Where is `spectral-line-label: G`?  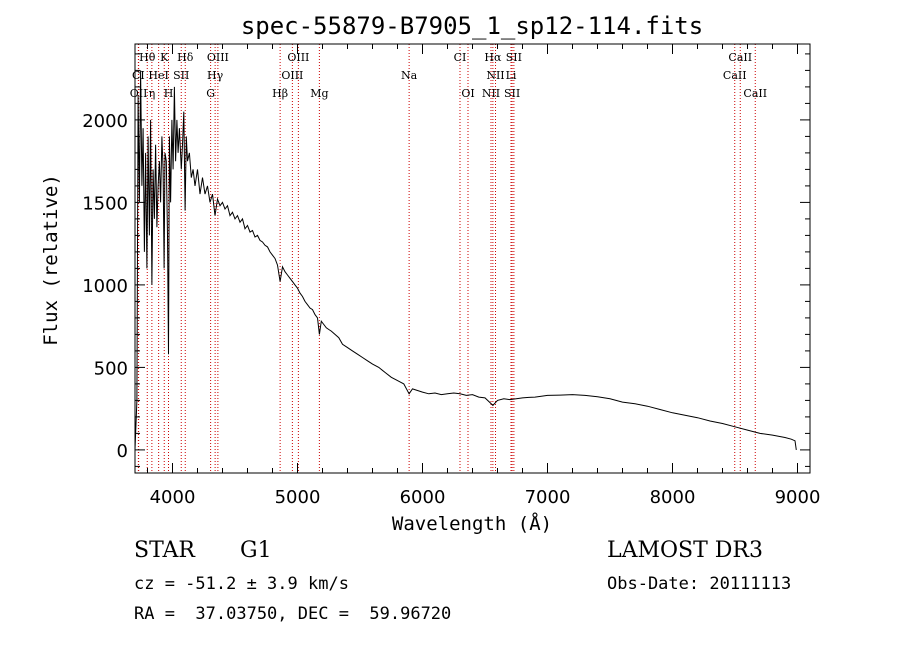
spectral-line-label: G is located at coordinates (210, 93).